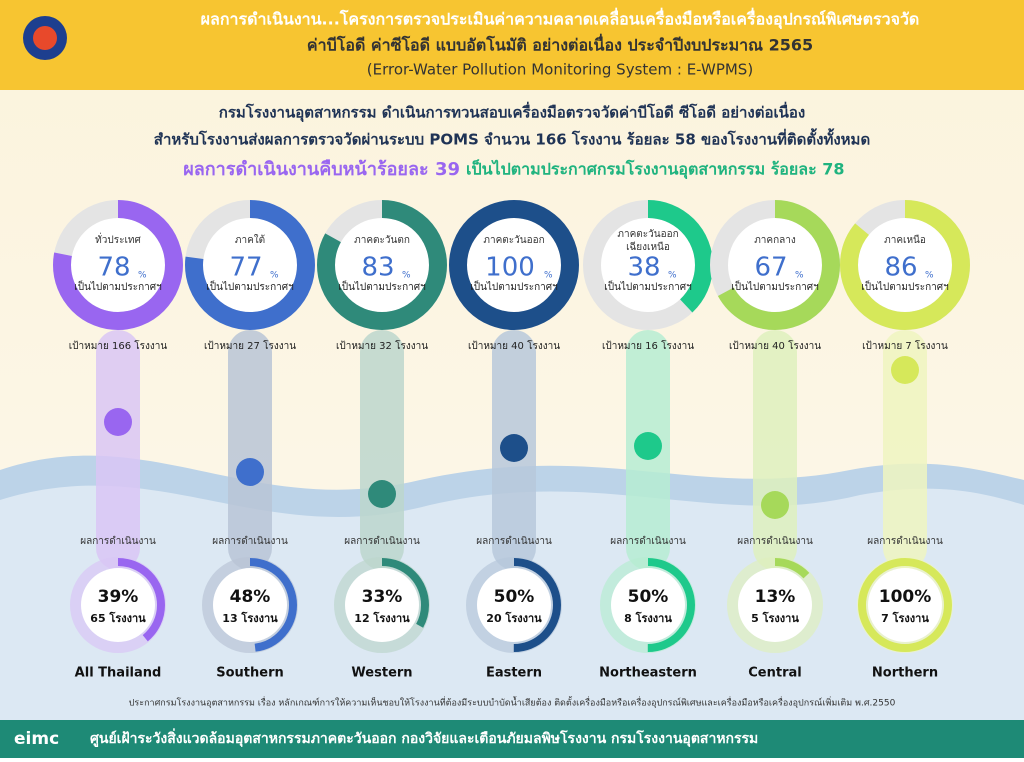 This screenshot has height=762, width=1024. Describe the element at coordinates (250, 597) in the screenshot. I see `progress-value: 48%` at that location.